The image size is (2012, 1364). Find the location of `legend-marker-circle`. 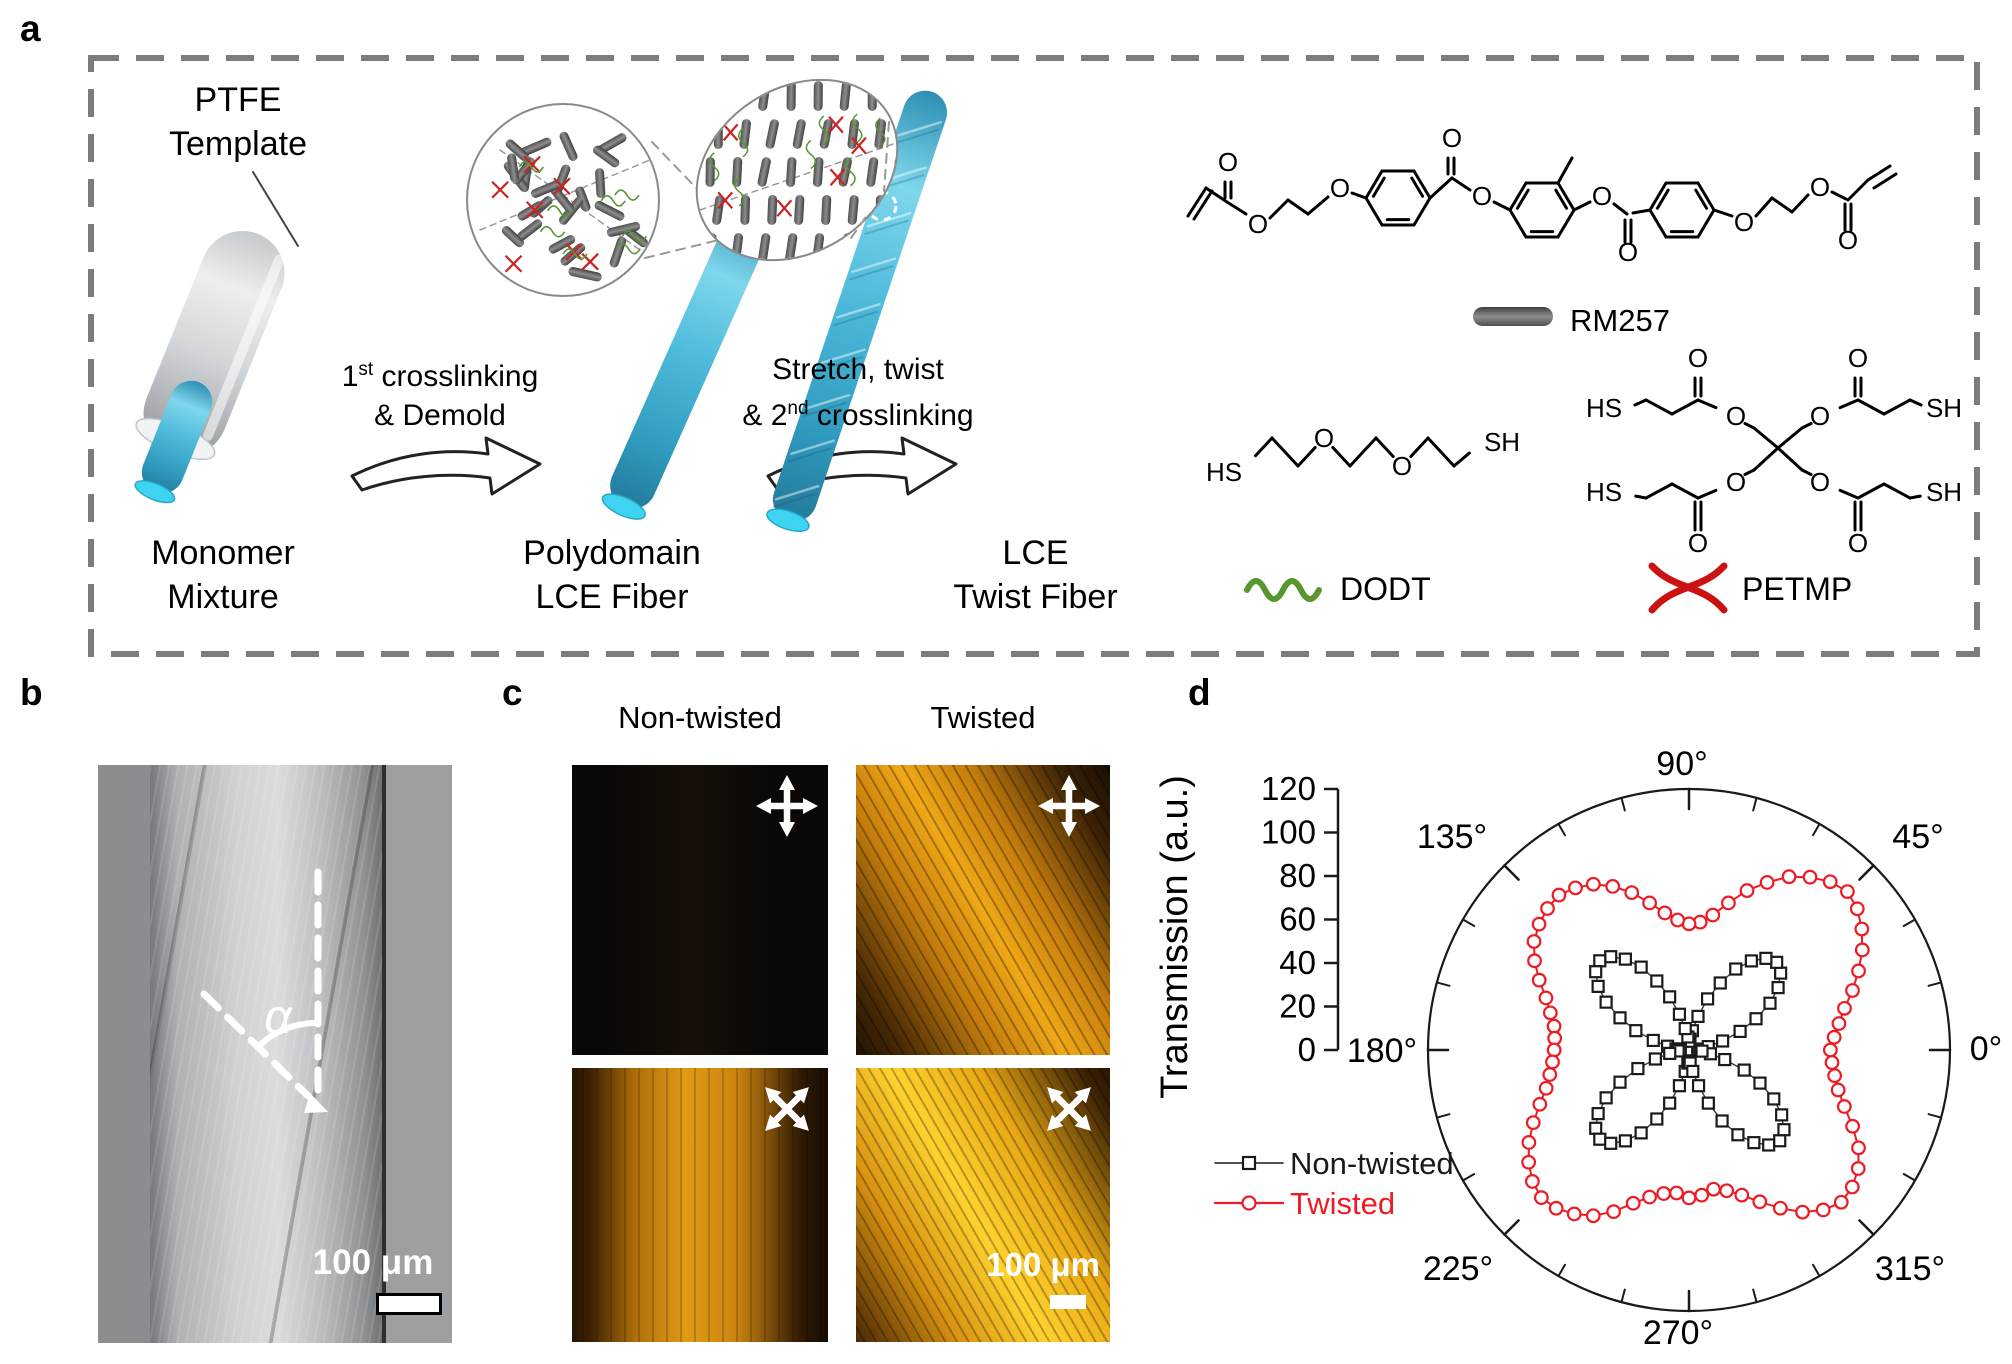

legend-marker-circle is located at coordinates (1249, 1203).